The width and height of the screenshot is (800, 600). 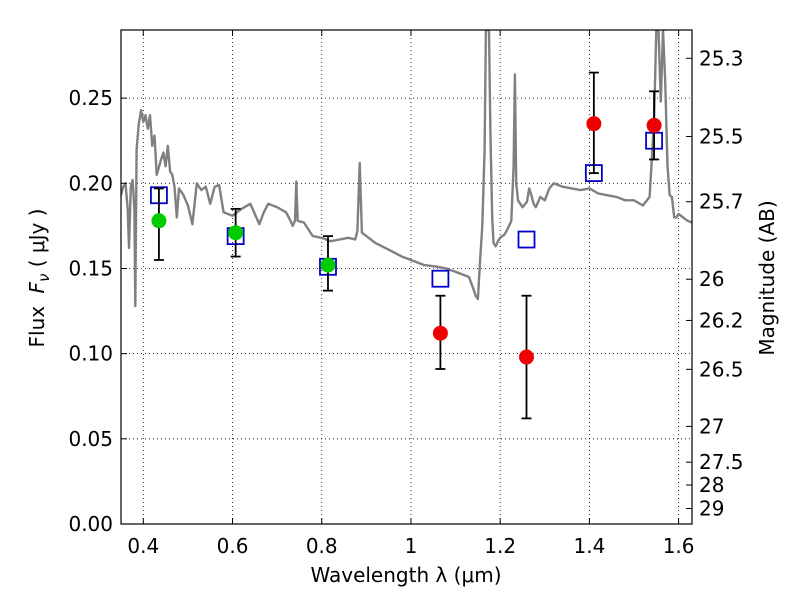 I want to click on y-tick-label: 0.20, so click(x=90, y=183).